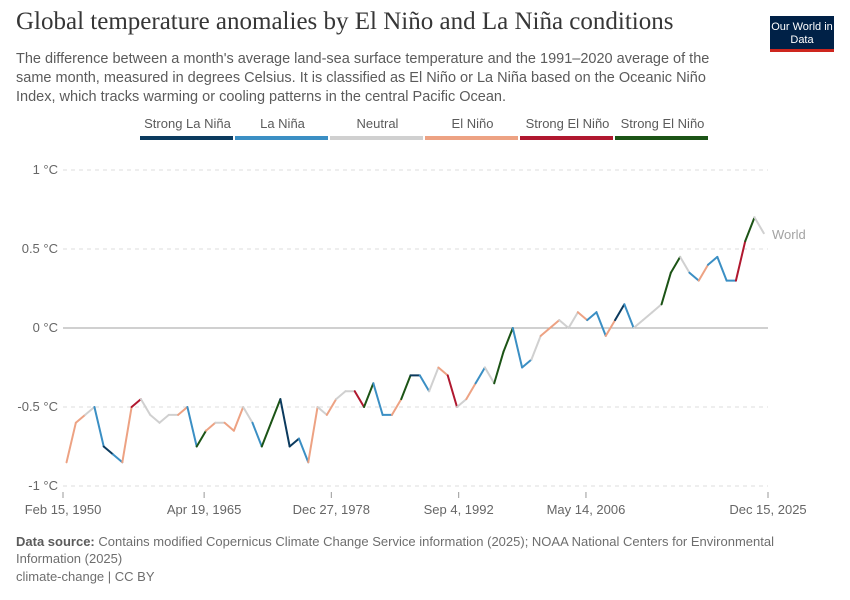 The height and width of the screenshot is (600, 850). Describe the element at coordinates (187, 123) in the screenshot. I see `legend-label: Strong La Niña` at that location.